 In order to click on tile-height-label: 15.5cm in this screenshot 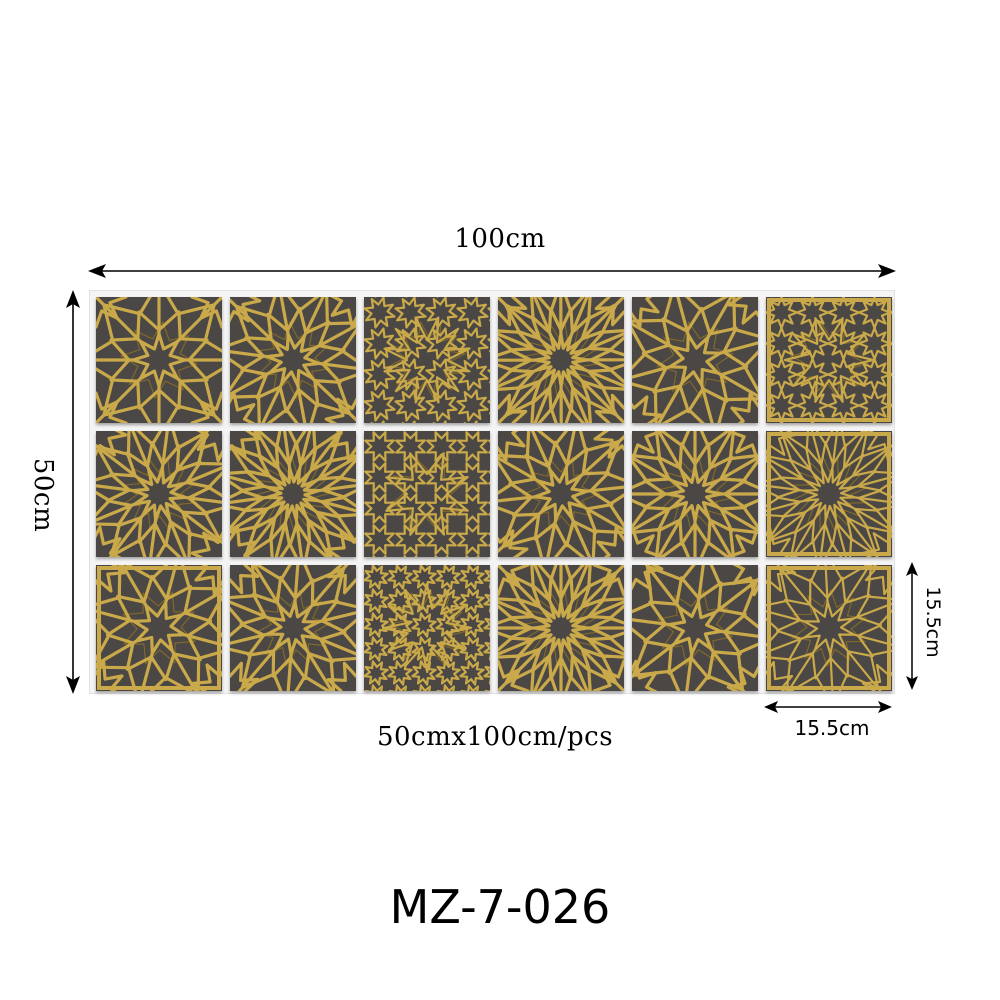, I will do `click(933, 622)`.